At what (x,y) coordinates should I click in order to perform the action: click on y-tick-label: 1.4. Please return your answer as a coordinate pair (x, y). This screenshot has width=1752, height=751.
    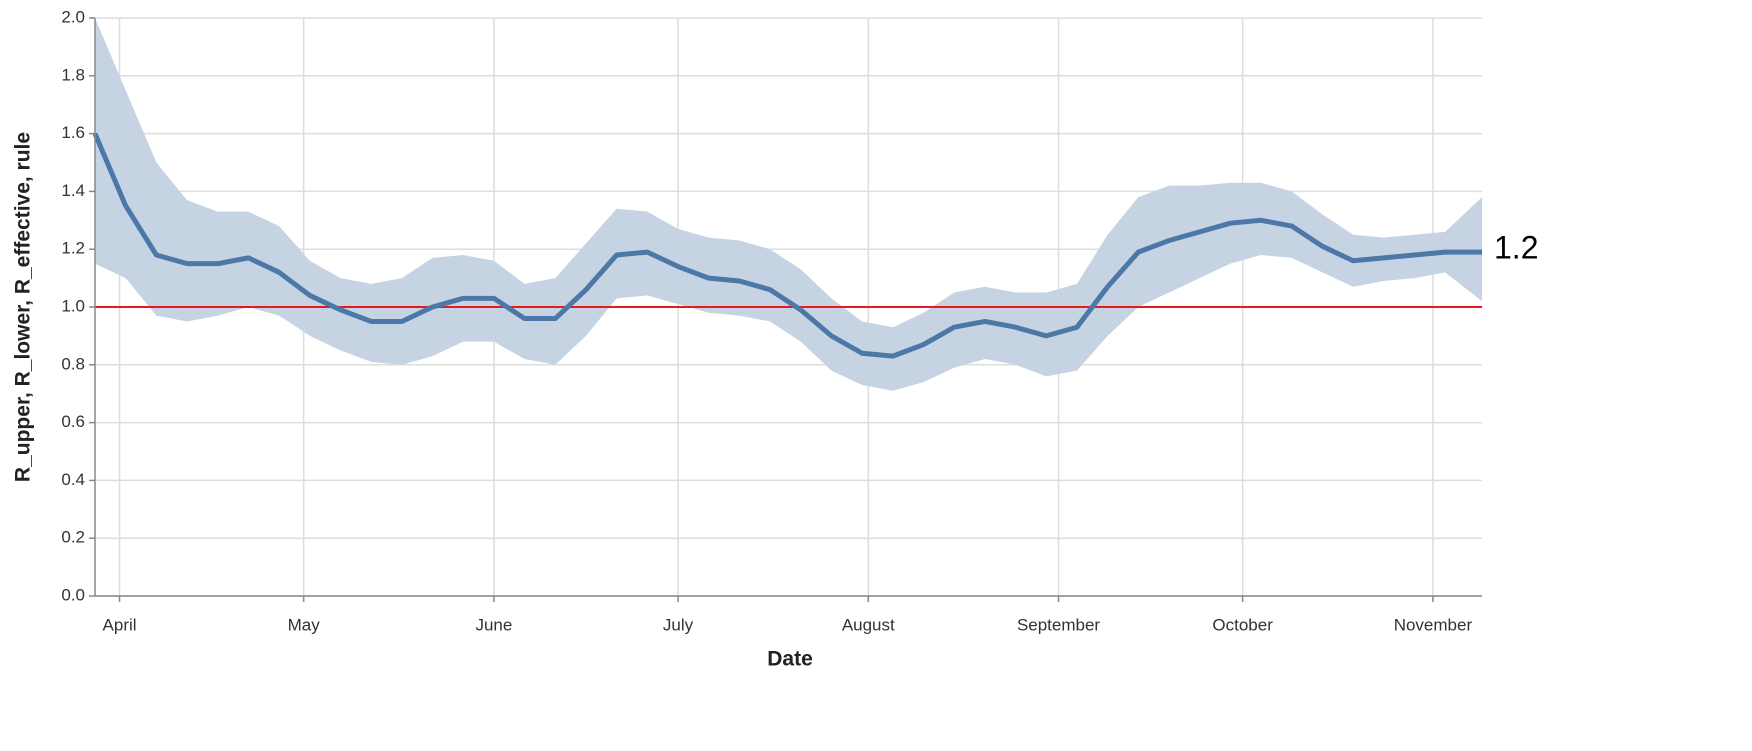
    Looking at the image, I should click on (73, 190).